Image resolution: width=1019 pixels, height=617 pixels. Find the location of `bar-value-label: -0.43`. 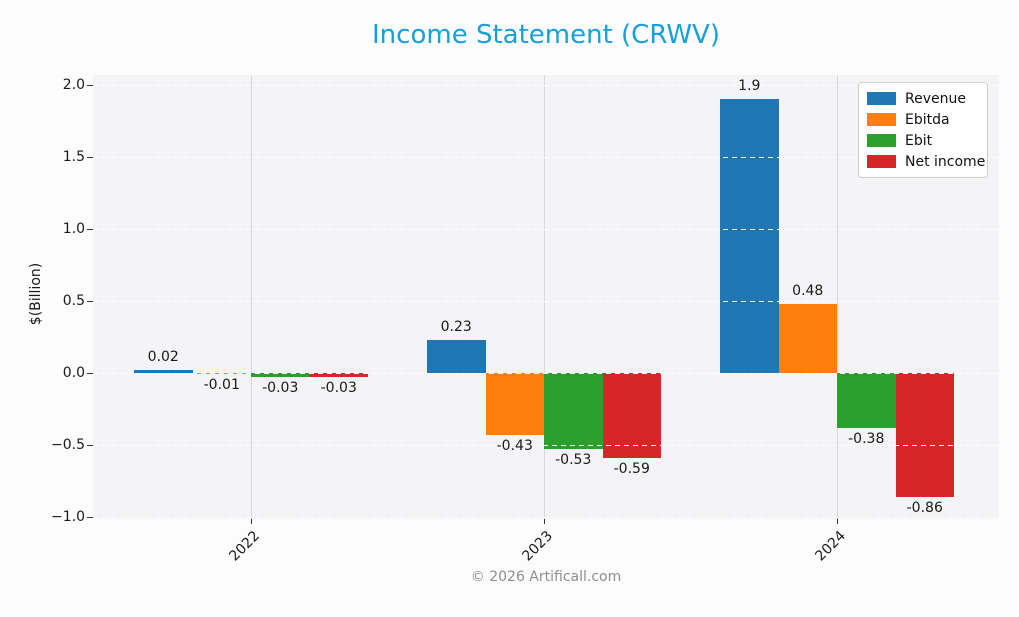

bar-value-label: -0.43 is located at coordinates (514, 445).